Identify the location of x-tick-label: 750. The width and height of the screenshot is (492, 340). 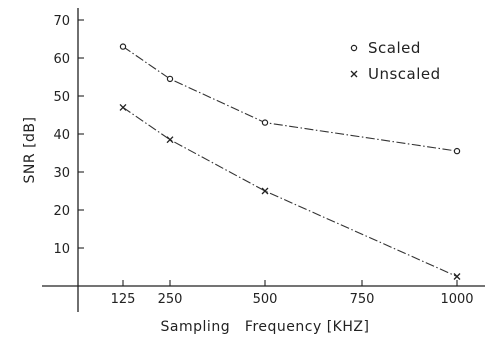
(362, 299).